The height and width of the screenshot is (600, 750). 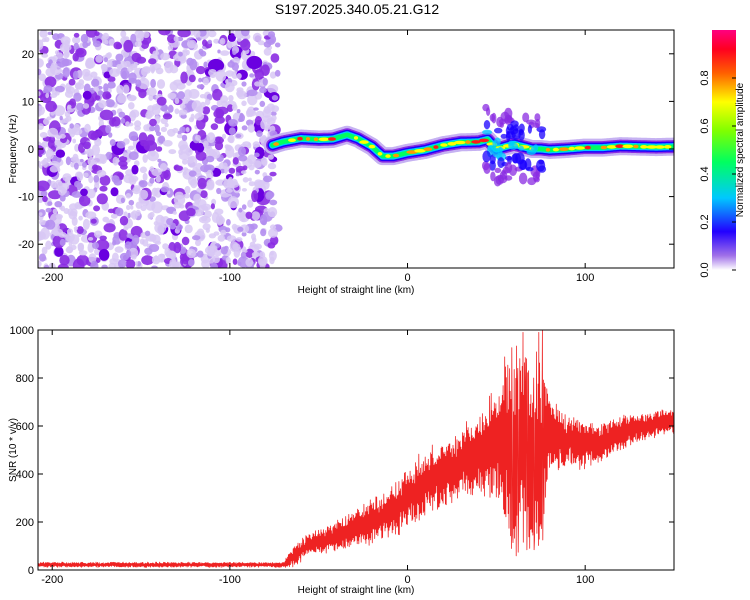 What do you see at coordinates (25, 427) in the screenshot?
I see `snr-y-tick-label: 600` at bounding box center [25, 427].